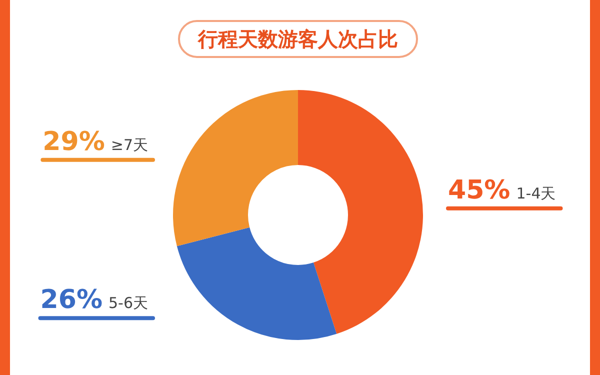  Describe the element at coordinates (73, 141) in the screenshot. I see `data-label: 29%` at that location.